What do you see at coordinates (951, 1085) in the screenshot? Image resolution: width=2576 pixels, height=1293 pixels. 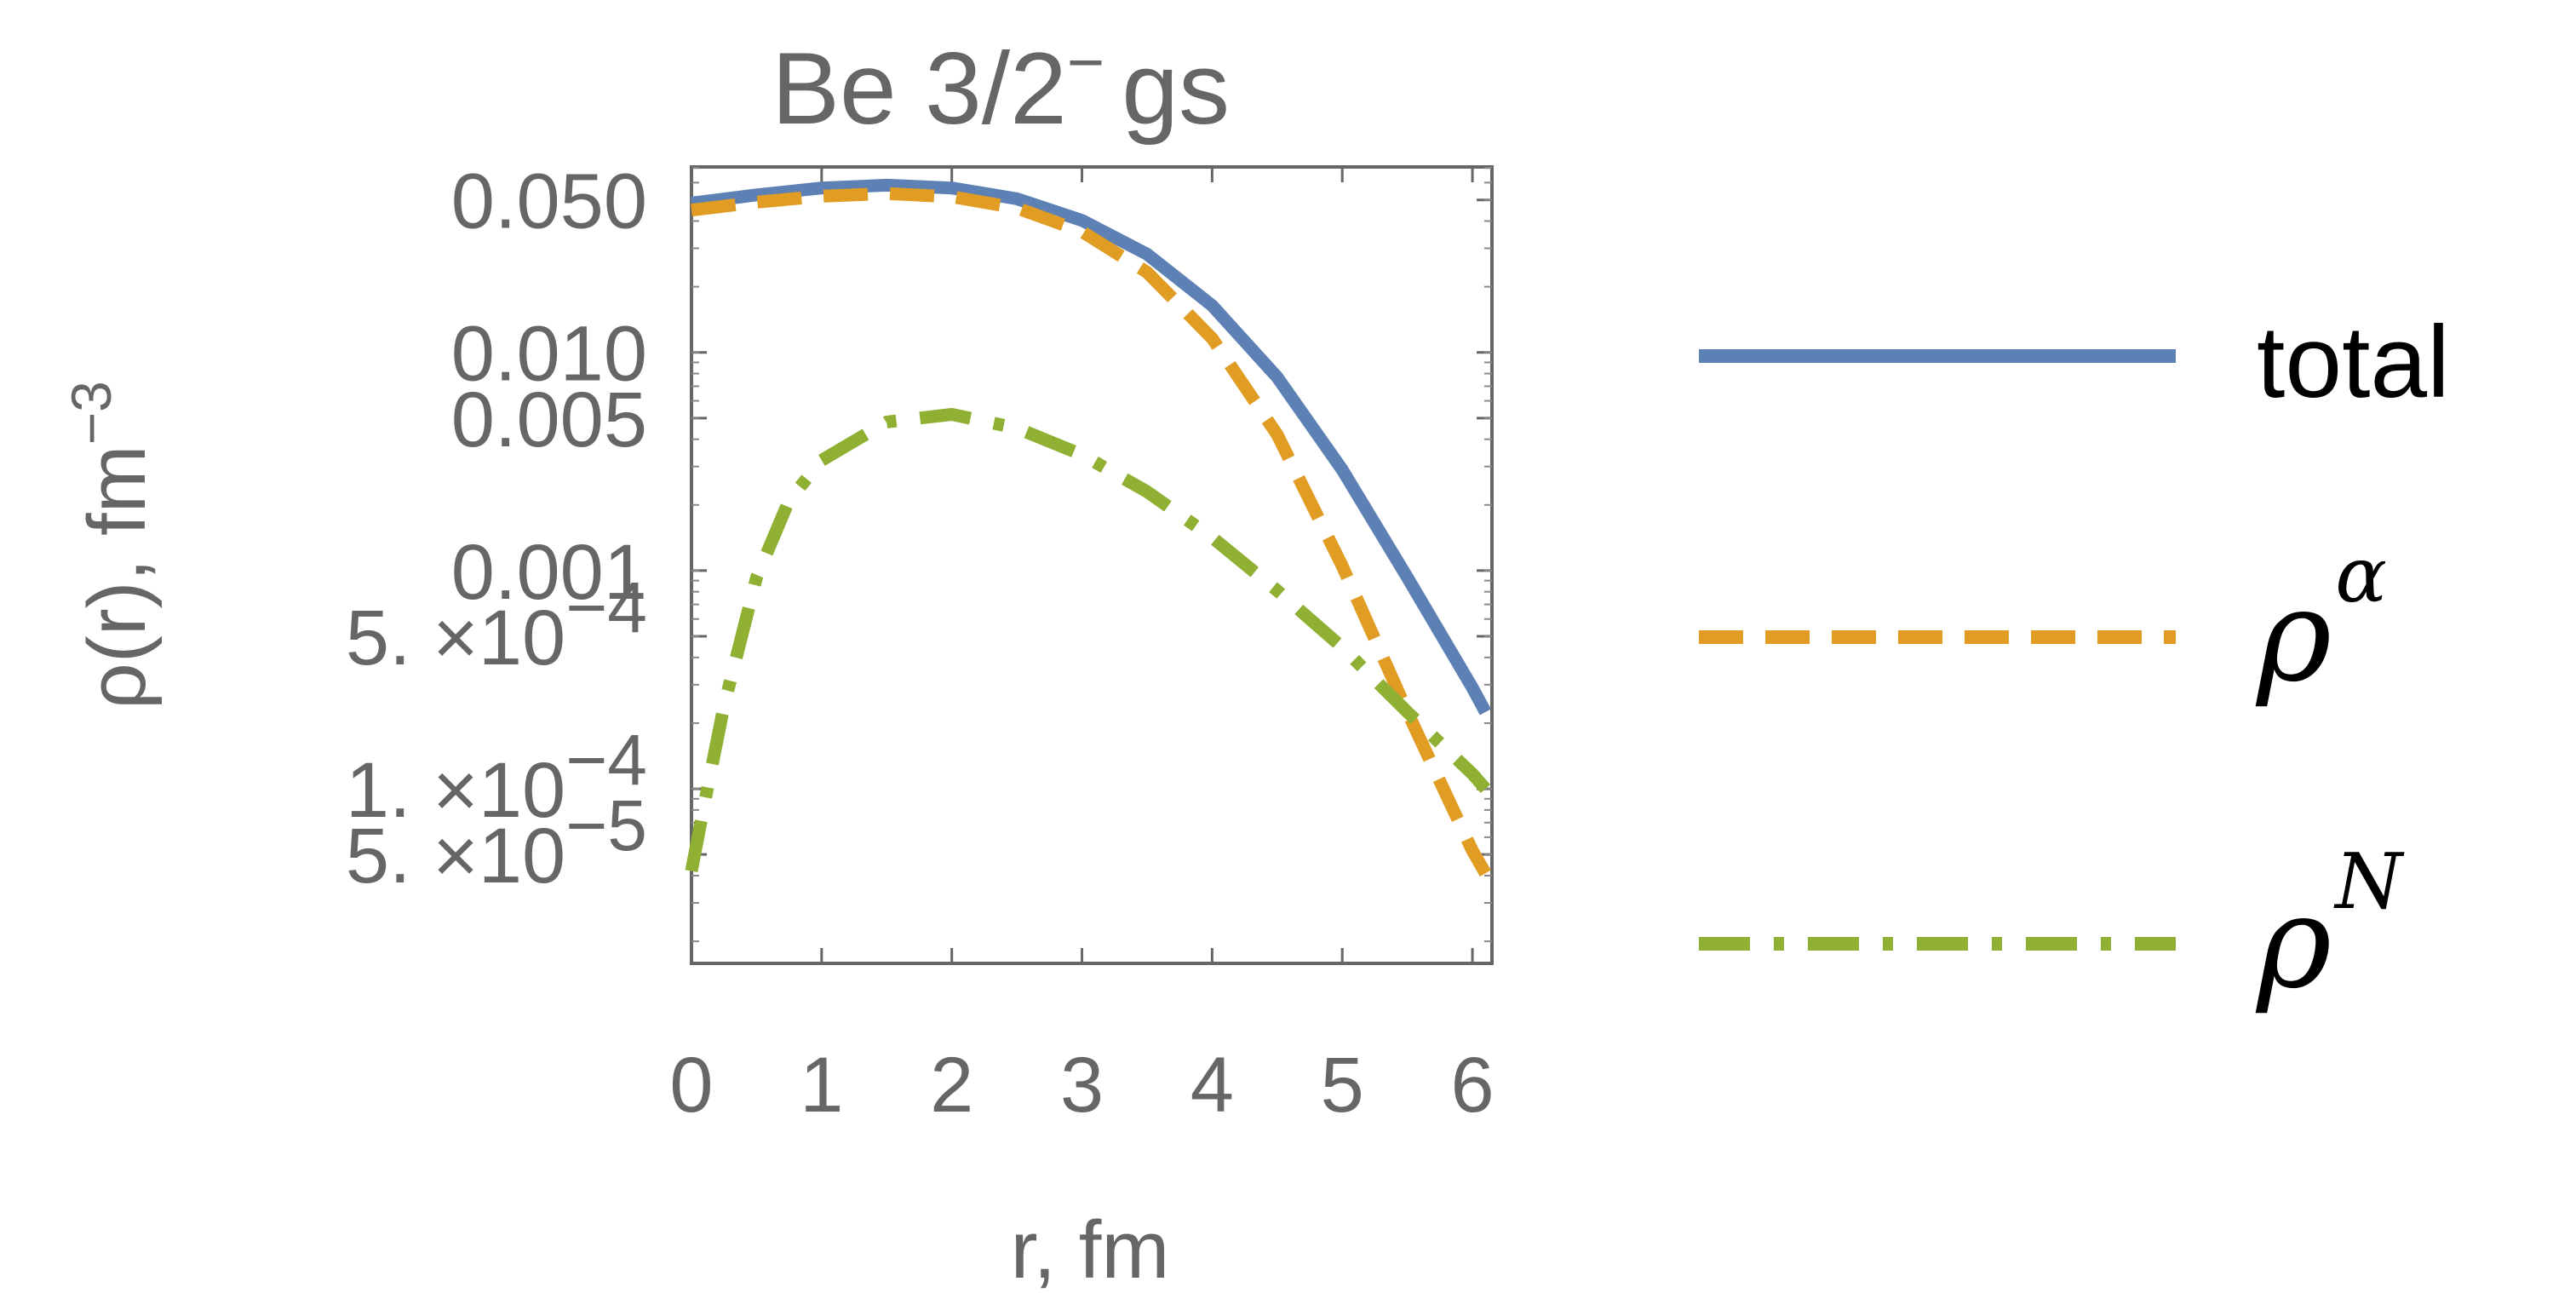 I see `x-tick-label: 2` at bounding box center [951, 1085].